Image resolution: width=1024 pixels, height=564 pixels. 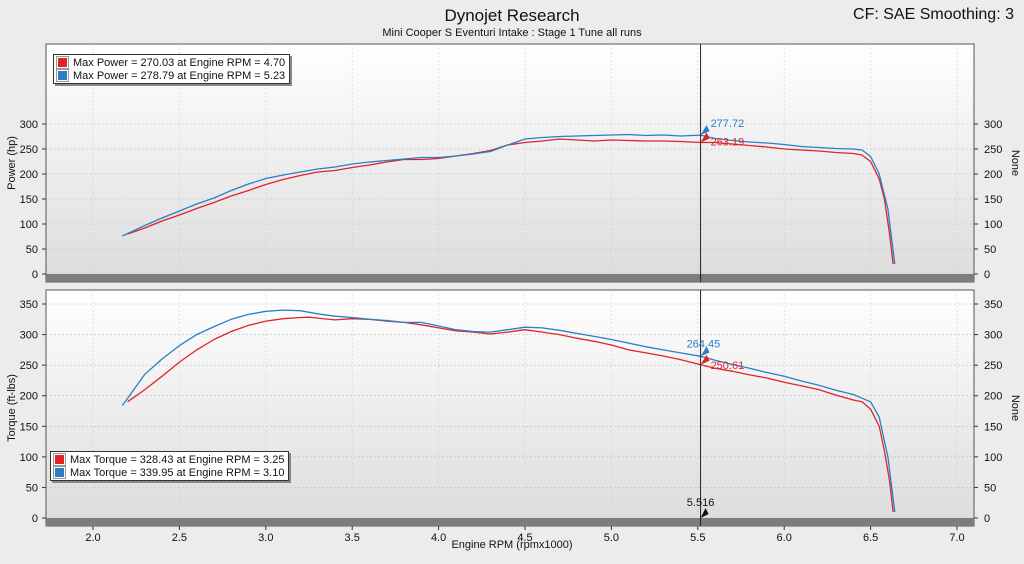 I want to click on legend-entry-blue: Max Power = 278.79 at Engine RPM = 5.23, so click(x=171, y=75).